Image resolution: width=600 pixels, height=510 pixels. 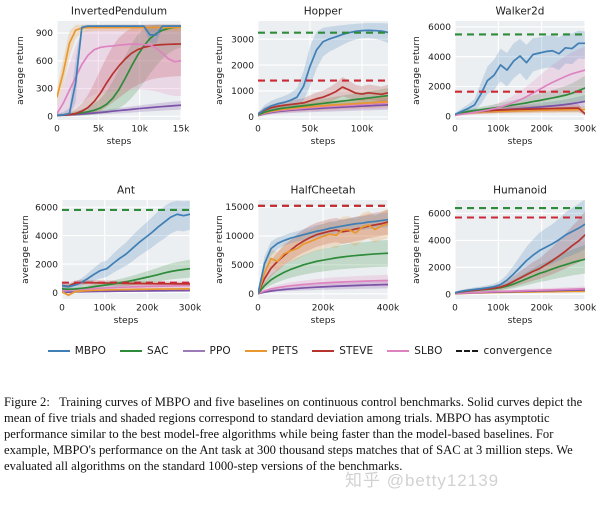 What do you see at coordinates (46, 237) in the screenshot?
I see `y-tick-label: 4000` at bounding box center [46, 237].